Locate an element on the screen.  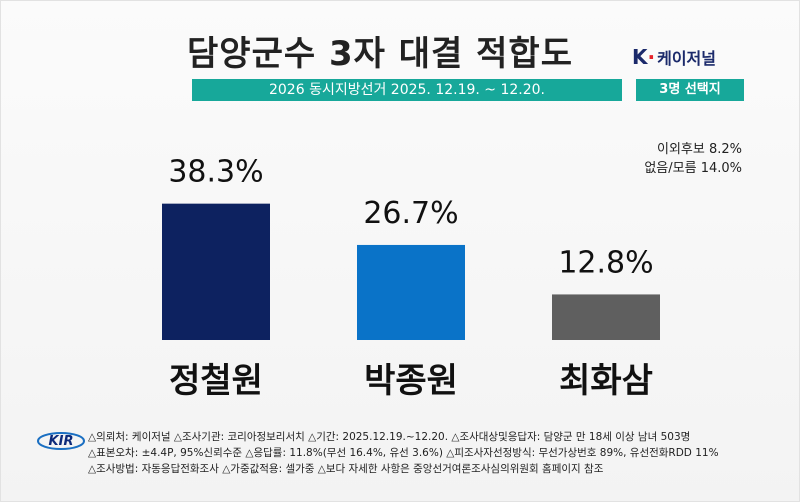
kir-logo-icon: KIR is located at coordinates (61, 441).